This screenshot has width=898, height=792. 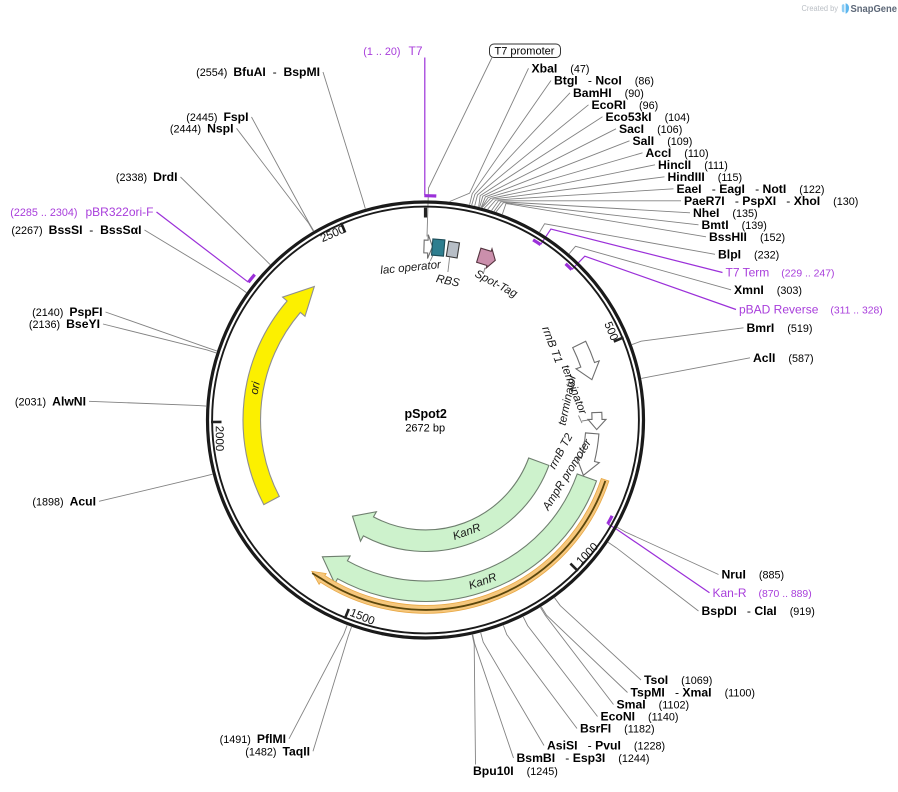 I want to click on svg-text: BspDI - ClaI(919), so click(x=758, y=611).